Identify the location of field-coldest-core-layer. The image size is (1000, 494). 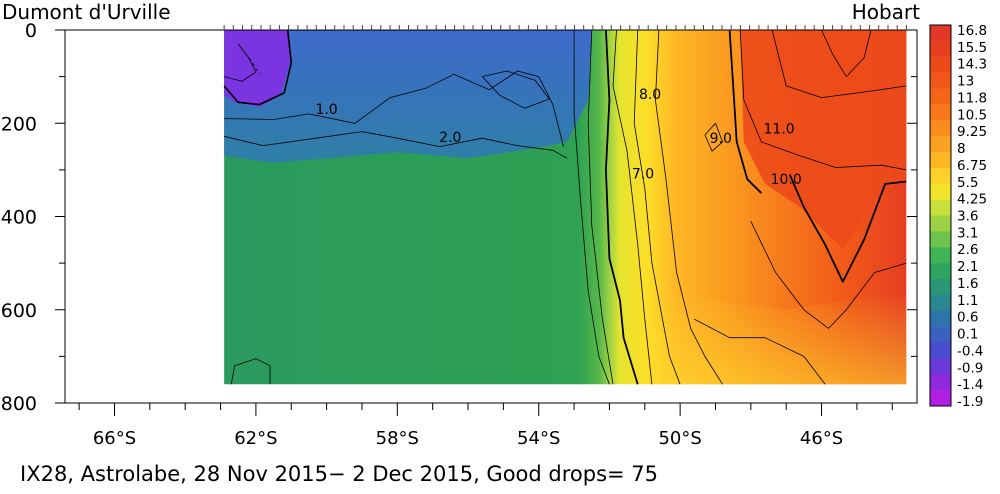
(258, 68).